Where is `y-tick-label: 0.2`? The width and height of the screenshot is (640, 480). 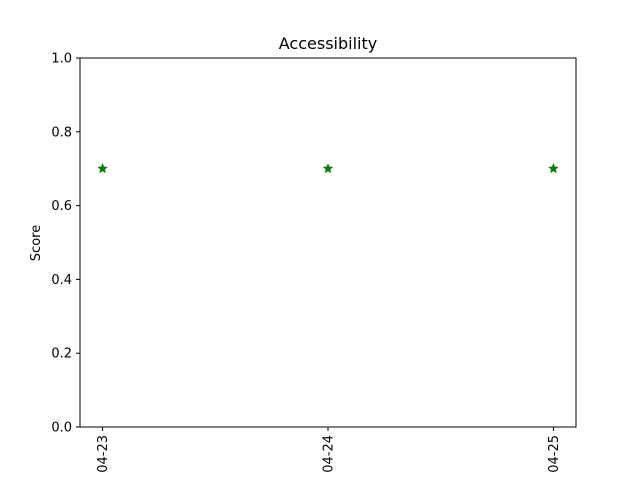 y-tick-label: 0.2 is located at coordinates (61, 354).